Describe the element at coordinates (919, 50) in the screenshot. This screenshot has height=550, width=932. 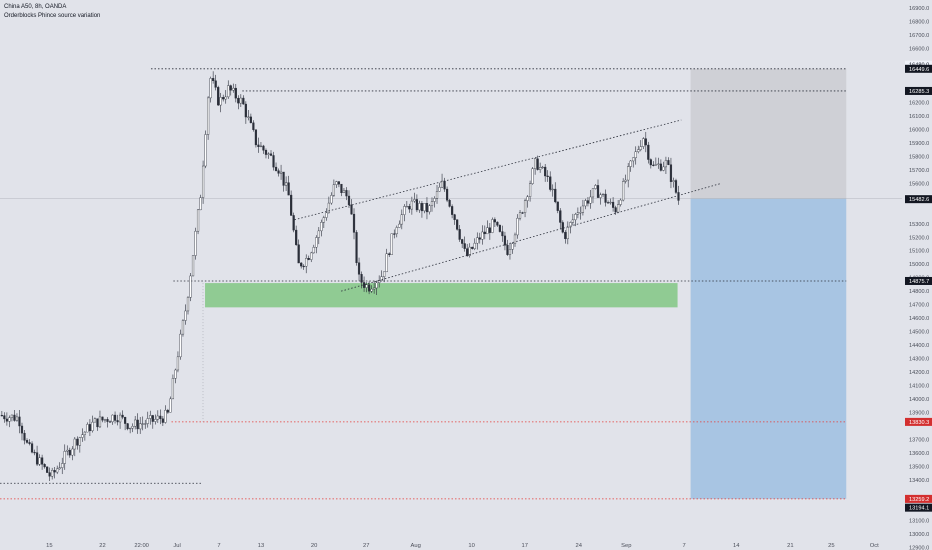
I see `y-tick-label: 16600.0` at that location.